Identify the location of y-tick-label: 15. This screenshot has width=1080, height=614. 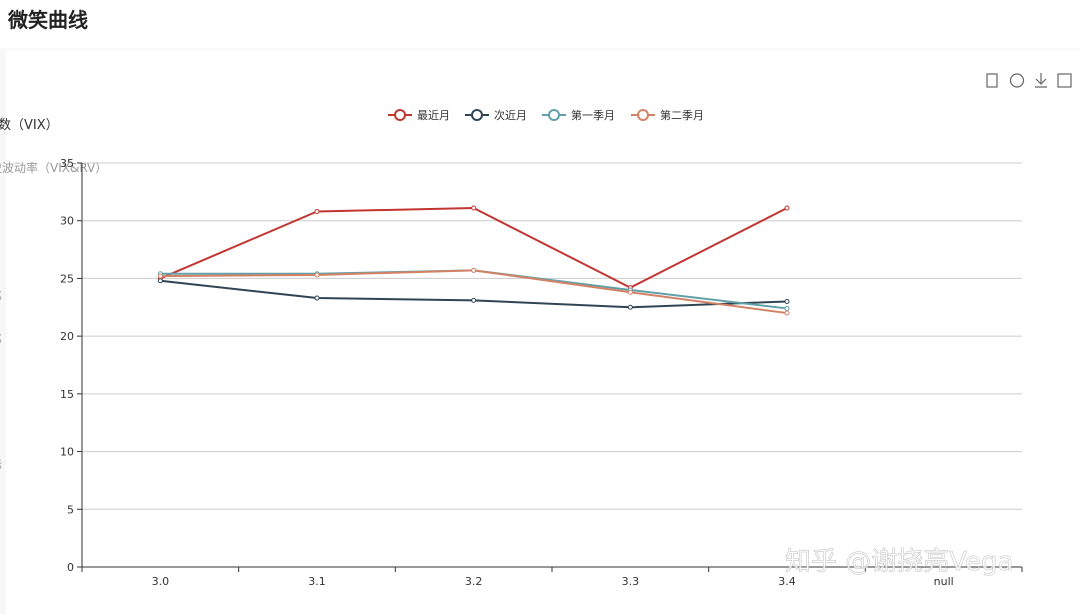
(67, 394).